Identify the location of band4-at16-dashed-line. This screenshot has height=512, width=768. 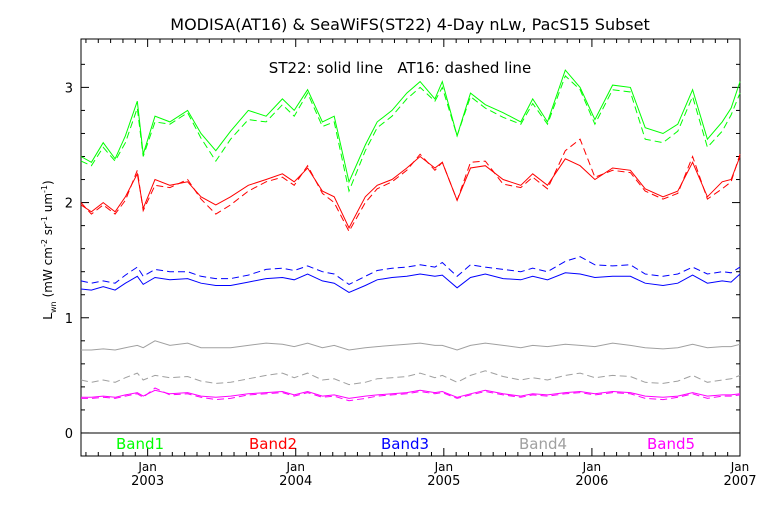
(410, 378).